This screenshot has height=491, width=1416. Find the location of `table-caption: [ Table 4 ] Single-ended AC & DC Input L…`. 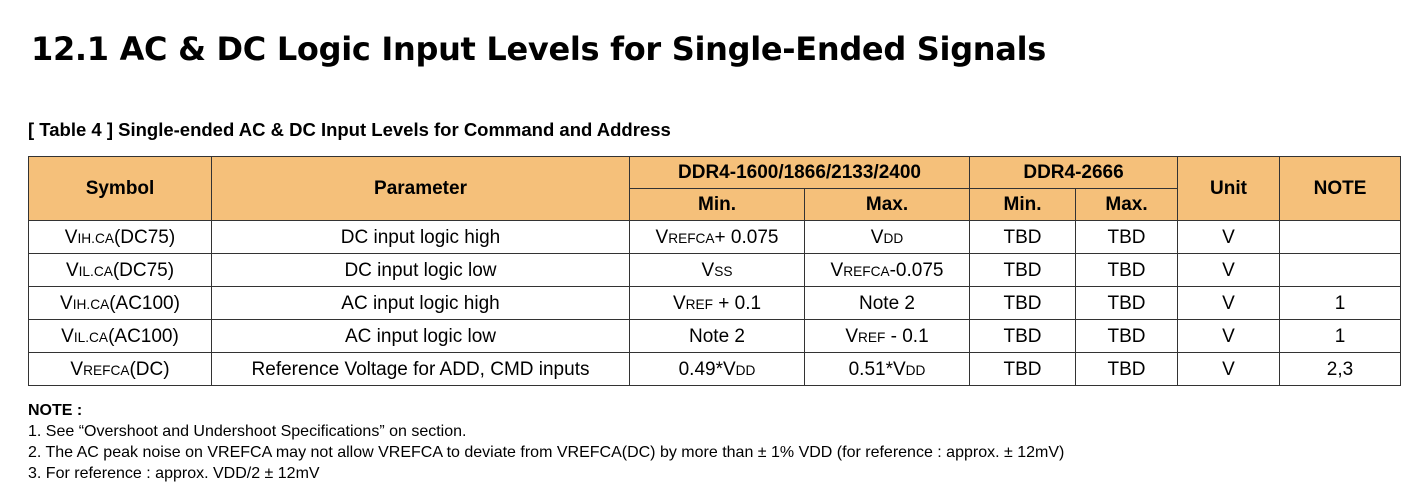

table-caption: [ Table 4 ] Single-ended AC & DC Input L… is located at coordinates (349, 129).